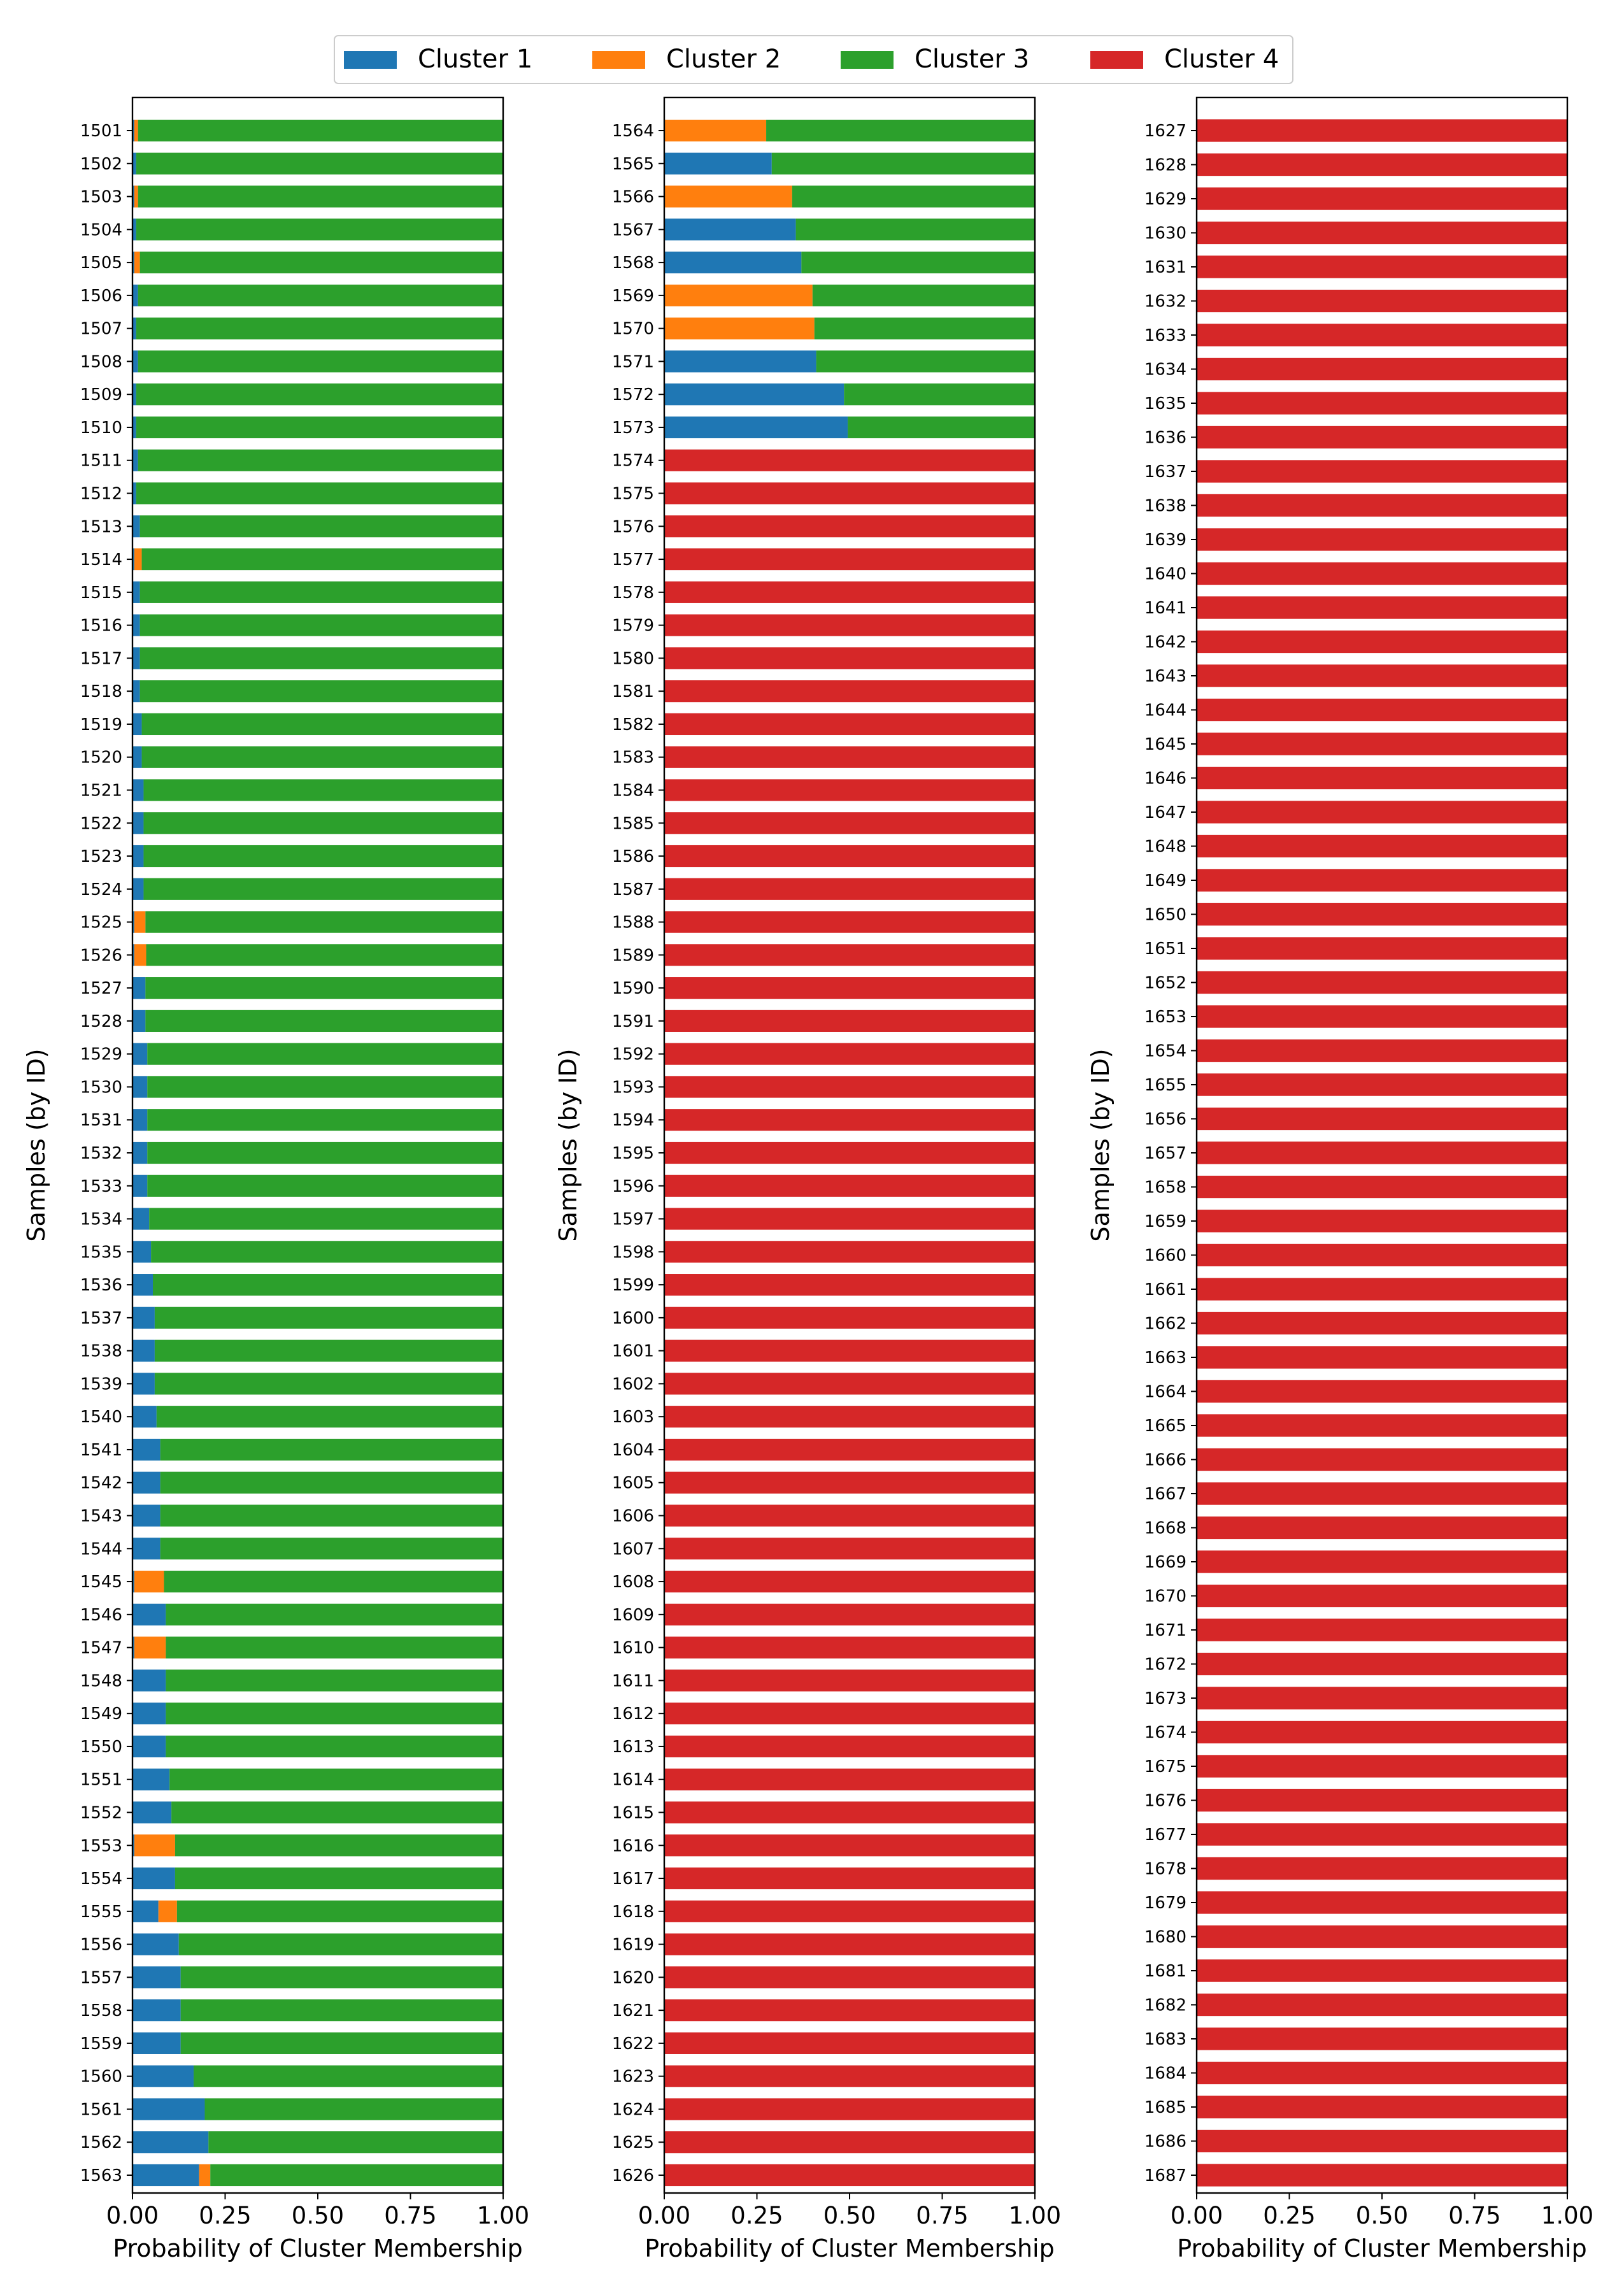 The image size is (1624, 2293). I want to click on legend-entry: Cluster 3, so click(935, 59).